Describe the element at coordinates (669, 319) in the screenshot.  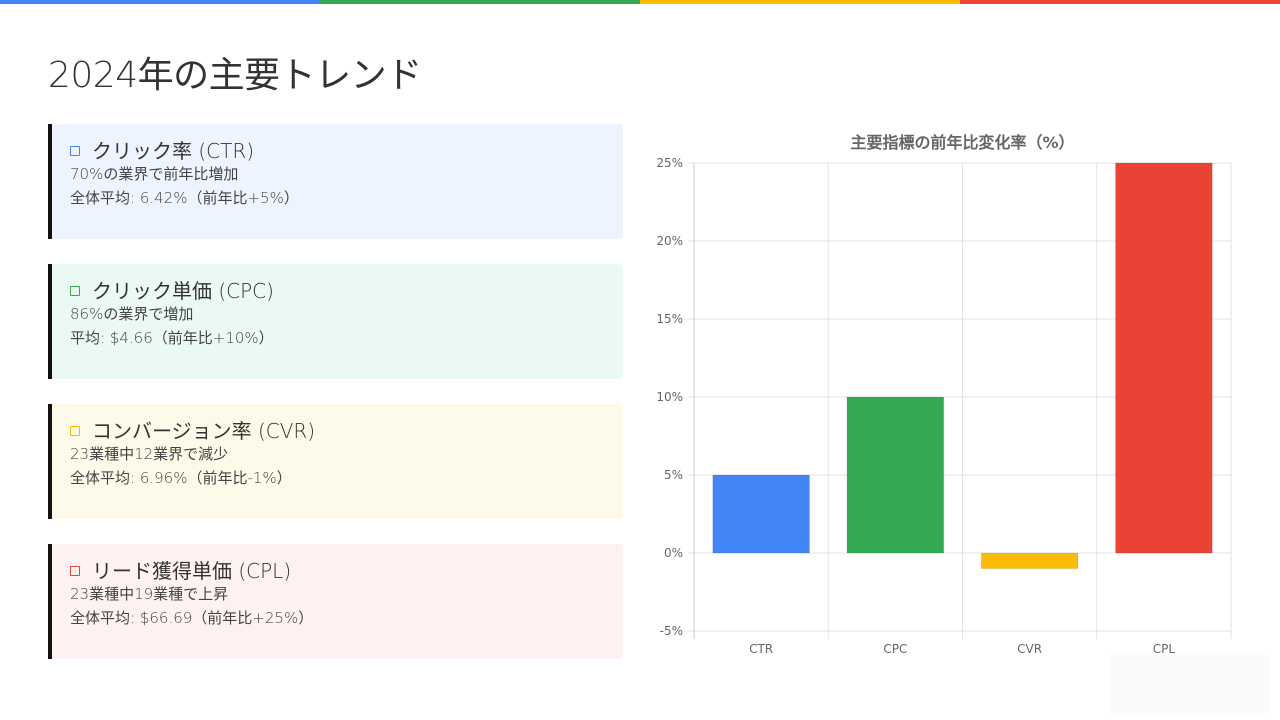
I see `y-tick-label: 15%` at that location.